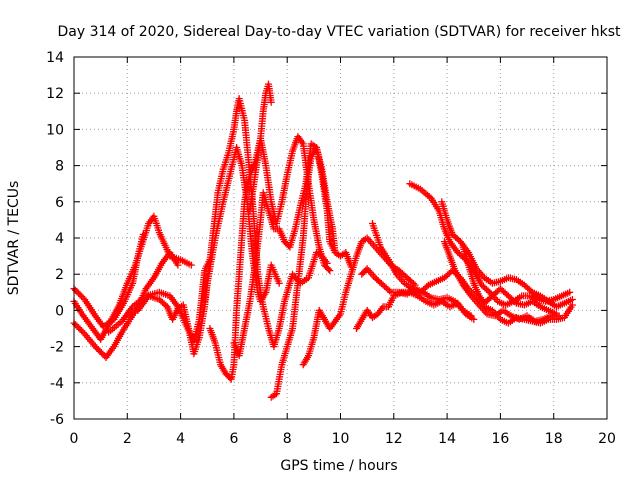  Describe the element at coordinates (59, 311) in the screenshot. I see `y-tick-label: 0` at that location.